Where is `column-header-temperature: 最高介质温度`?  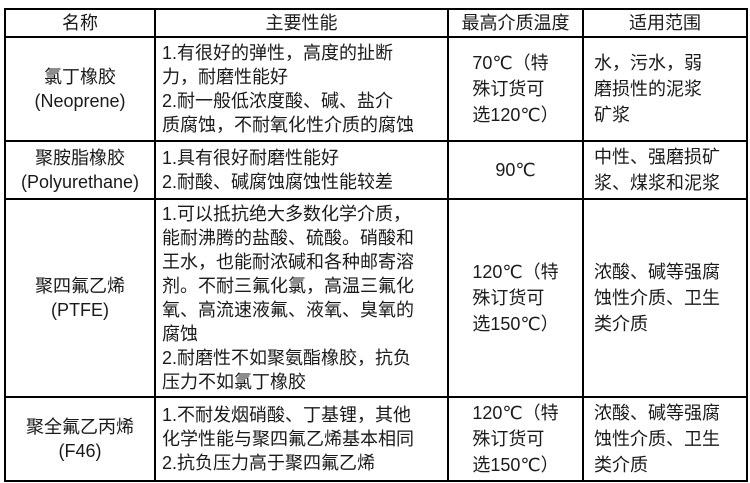 column-header-temperature: 最高介质温度 is located at coordinates (515, 23).